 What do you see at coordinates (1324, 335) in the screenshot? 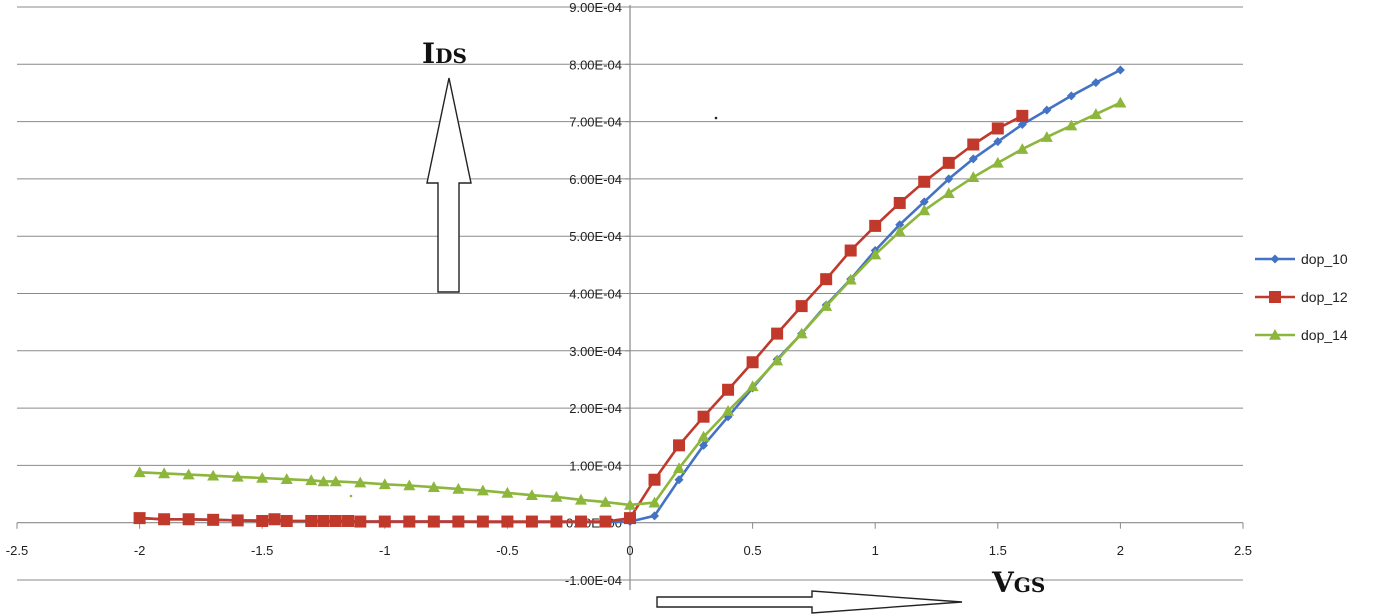
I see `legend-label: dop_14` at bounding box center [1324, 335].